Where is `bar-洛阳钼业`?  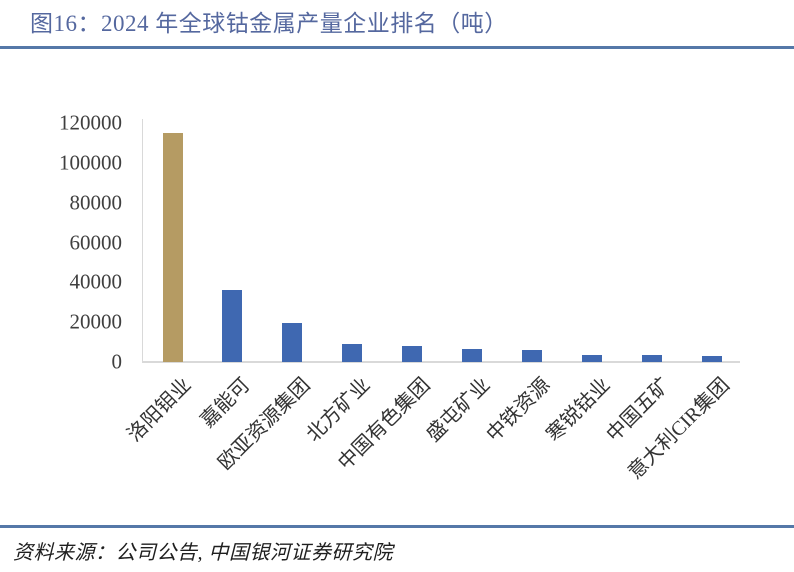
bar-洛阳钼业 is located at coordinates (172, 247).